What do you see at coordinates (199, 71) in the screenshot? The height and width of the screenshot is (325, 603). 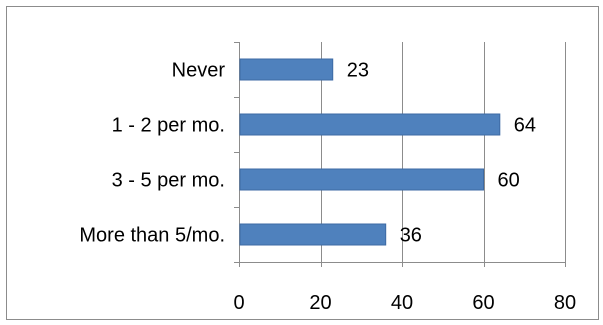 I see `category-label-1: Never` at bounding box center [199, 71].